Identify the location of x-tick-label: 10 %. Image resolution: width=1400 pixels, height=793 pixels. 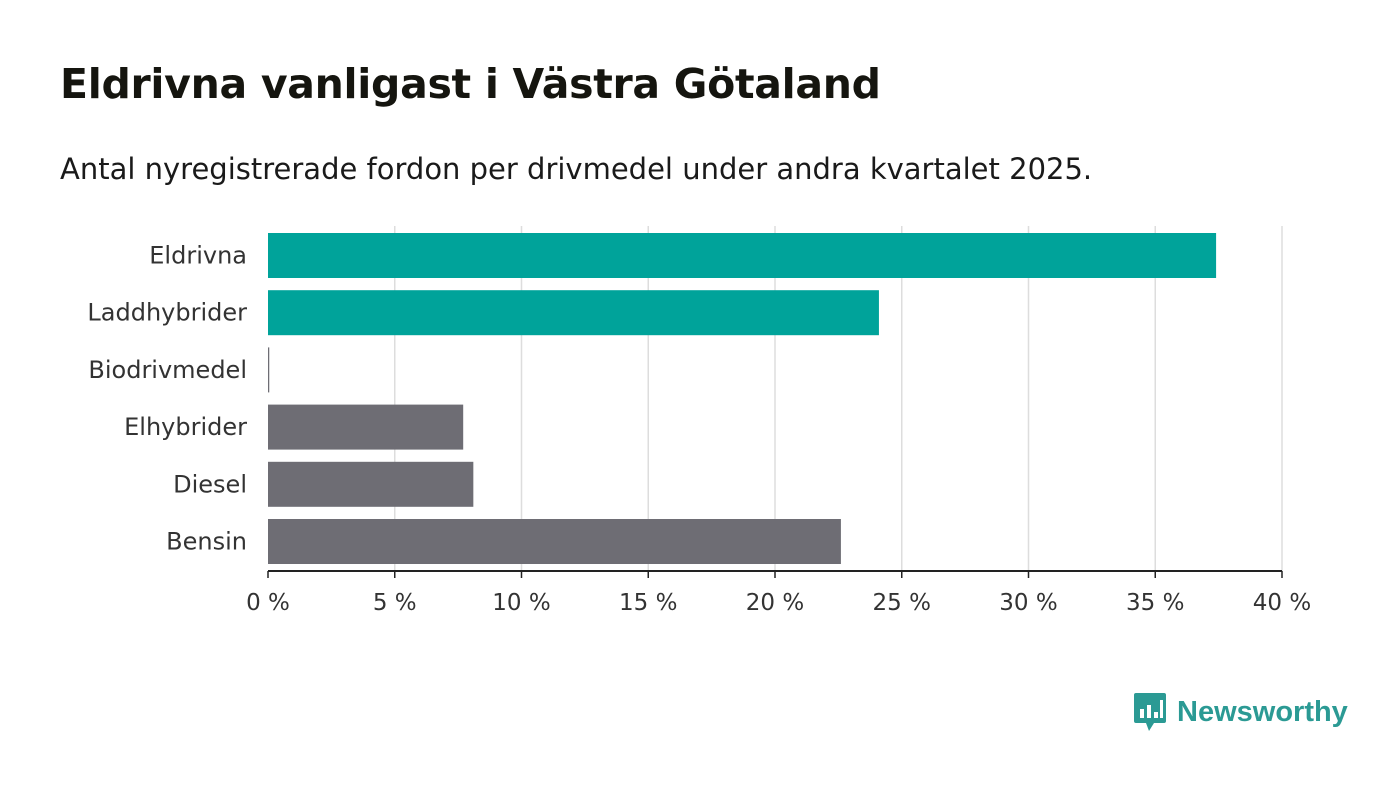
(521, 603).